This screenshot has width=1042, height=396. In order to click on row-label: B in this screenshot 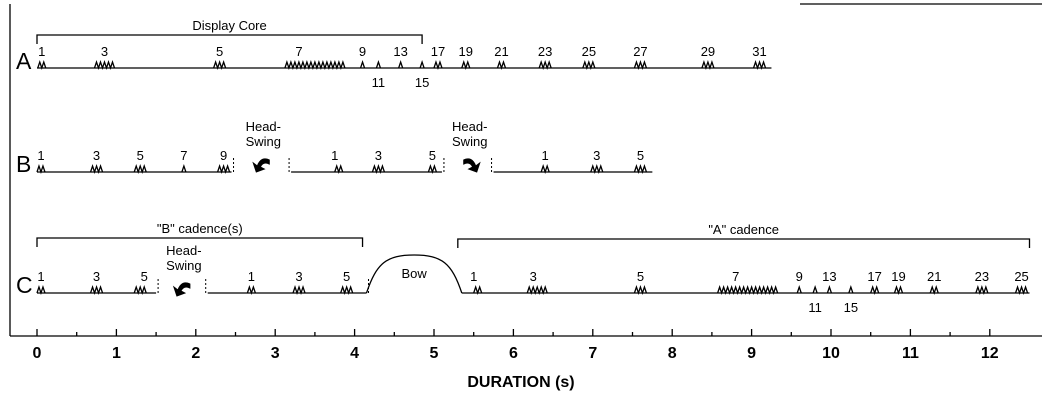, I will do `click(23, 164)`.